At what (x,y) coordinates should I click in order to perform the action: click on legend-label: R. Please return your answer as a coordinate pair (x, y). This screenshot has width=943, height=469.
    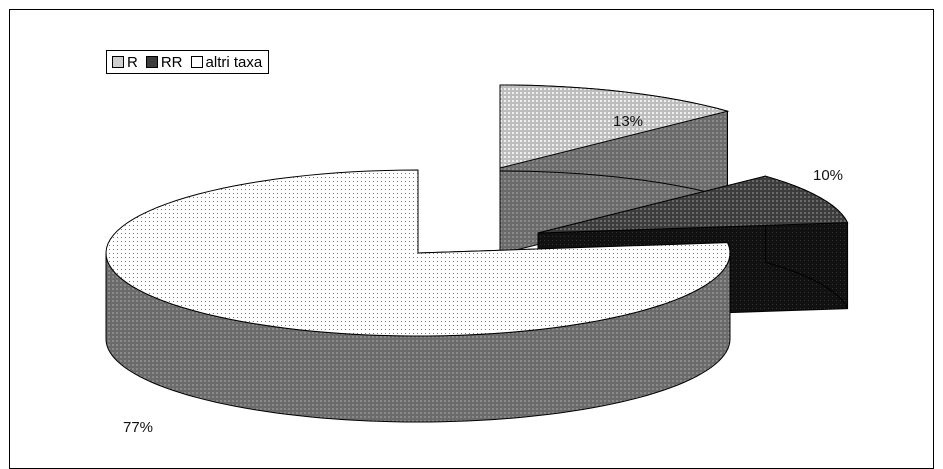
    Looking at the image, I should click on (132, 62).